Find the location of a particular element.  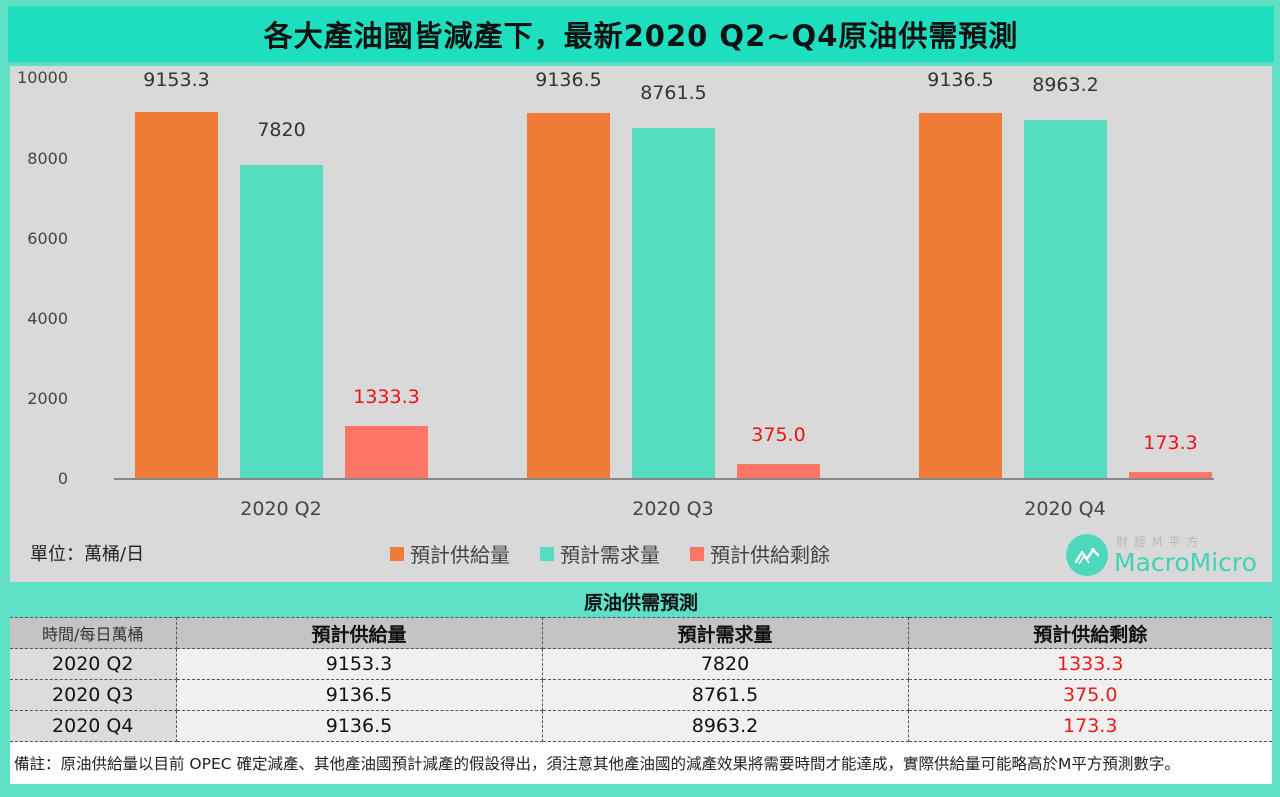

legend-label-demand: 預計需求量 is located at coordinates (610, 555).